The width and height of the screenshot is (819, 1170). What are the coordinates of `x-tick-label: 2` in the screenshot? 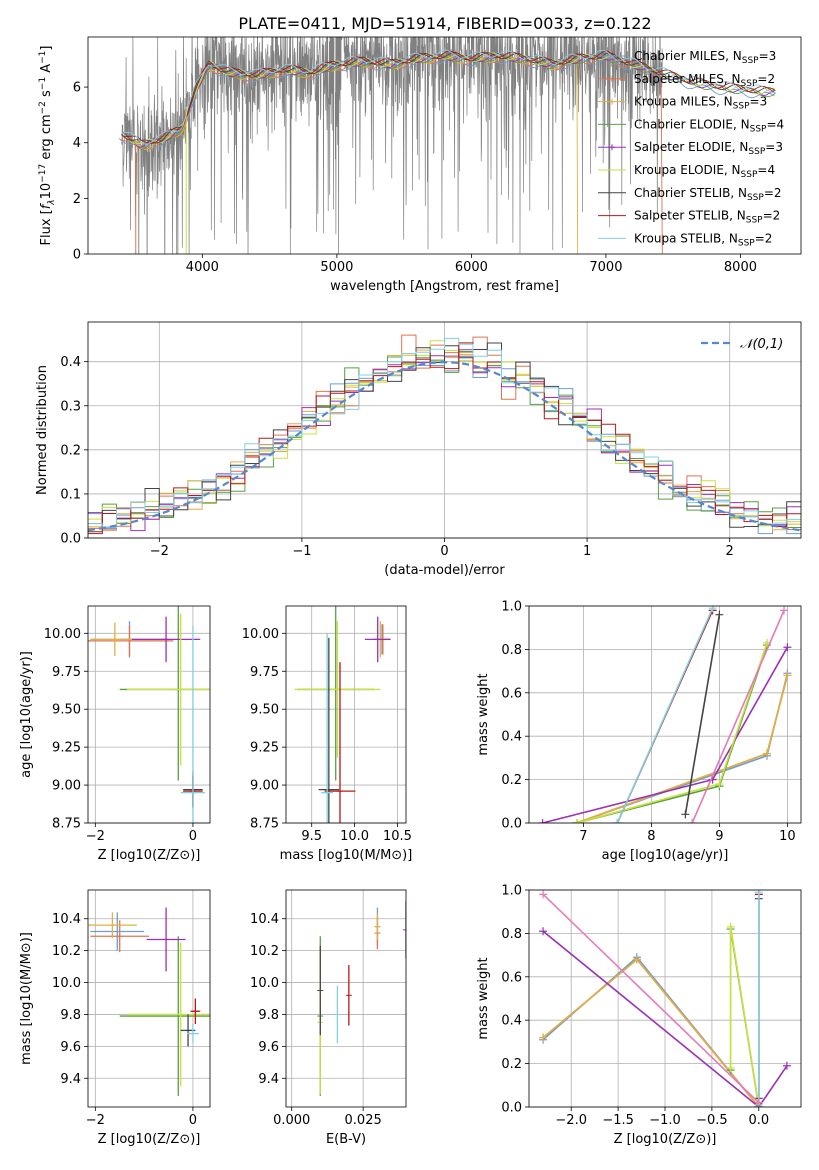 It's located at (730, 551).